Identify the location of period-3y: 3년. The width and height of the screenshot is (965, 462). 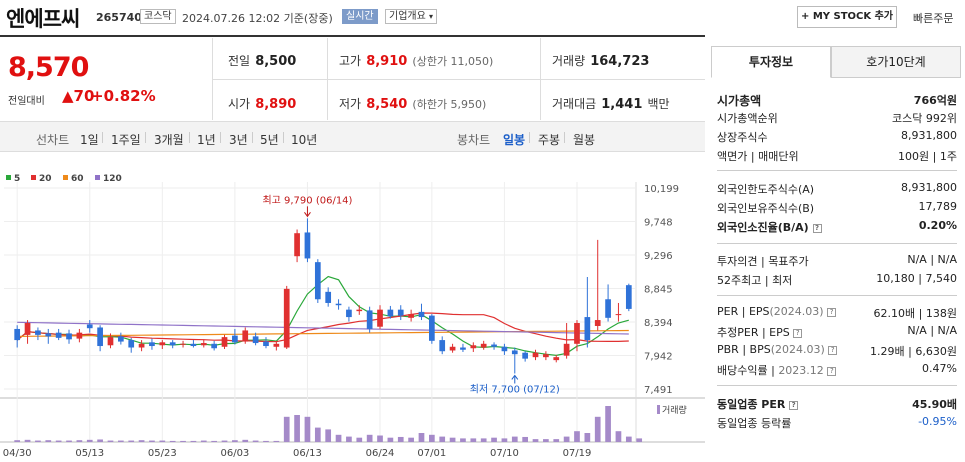
(238, 140).